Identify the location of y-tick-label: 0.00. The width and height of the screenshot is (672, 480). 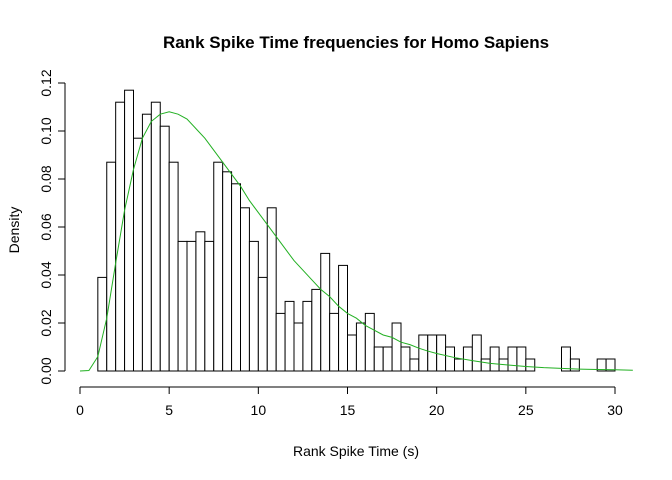
(46, 370).